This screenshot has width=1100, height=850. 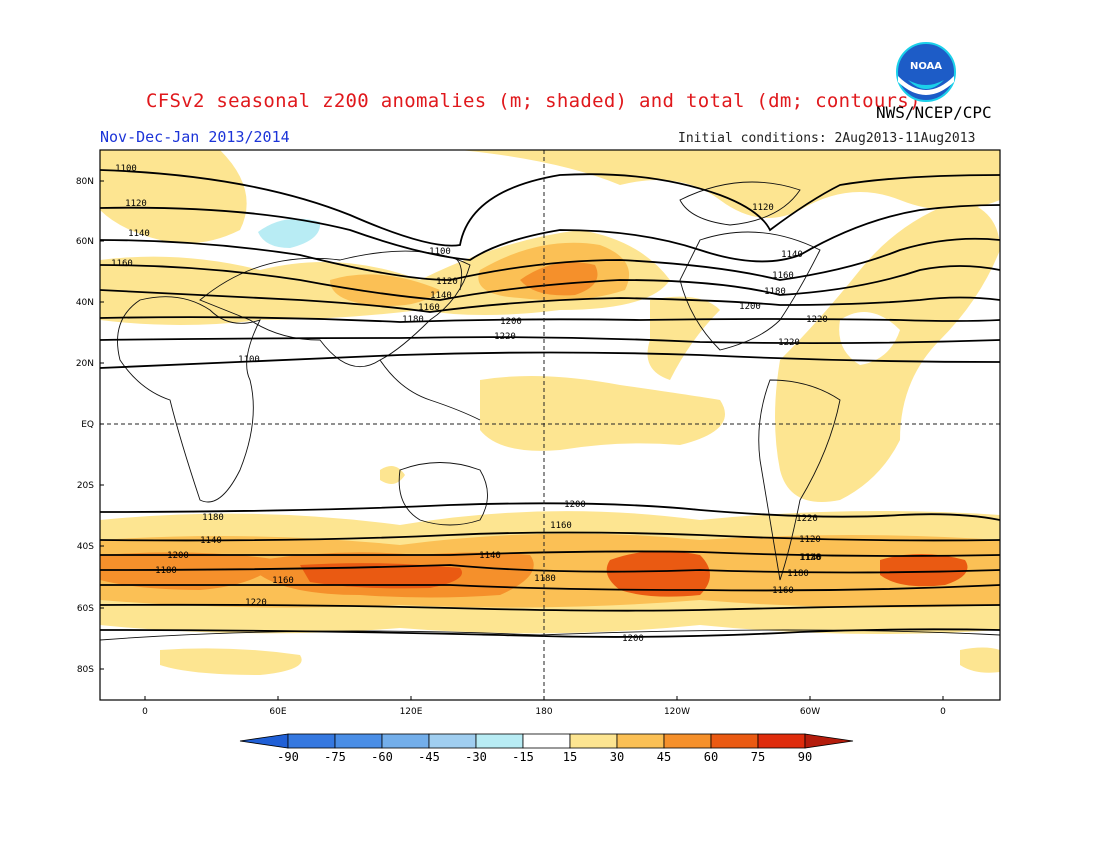 I want to click on lat-label: 40S, so click(x=85, y=547).